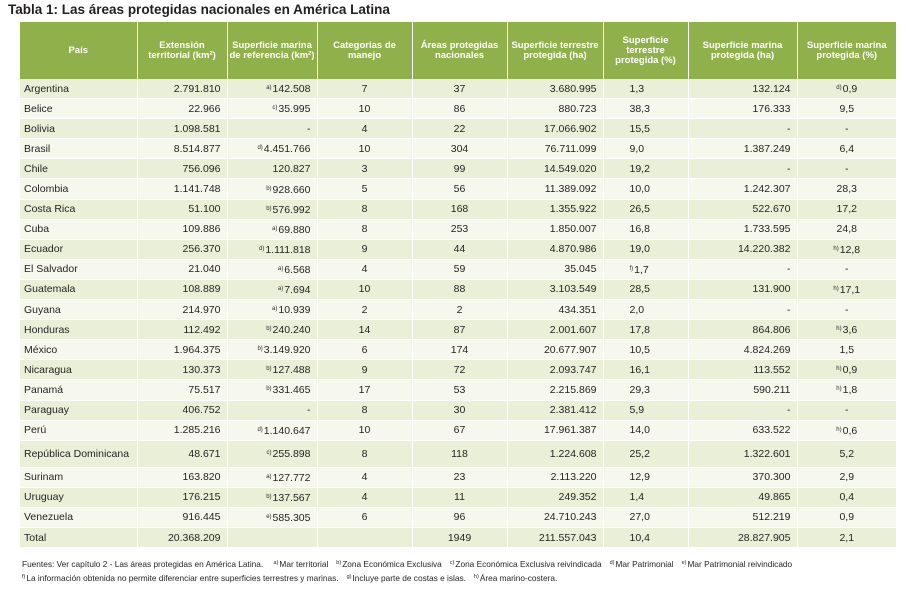 This screenshot has width=906, height=597. I want to click on cell-pais: México, so click(78, 350).